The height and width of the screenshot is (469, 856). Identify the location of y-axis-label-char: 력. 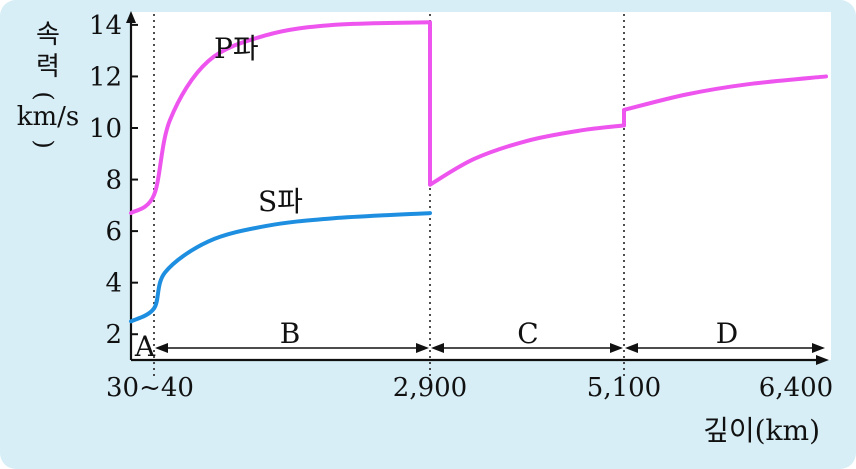
(48, 67).